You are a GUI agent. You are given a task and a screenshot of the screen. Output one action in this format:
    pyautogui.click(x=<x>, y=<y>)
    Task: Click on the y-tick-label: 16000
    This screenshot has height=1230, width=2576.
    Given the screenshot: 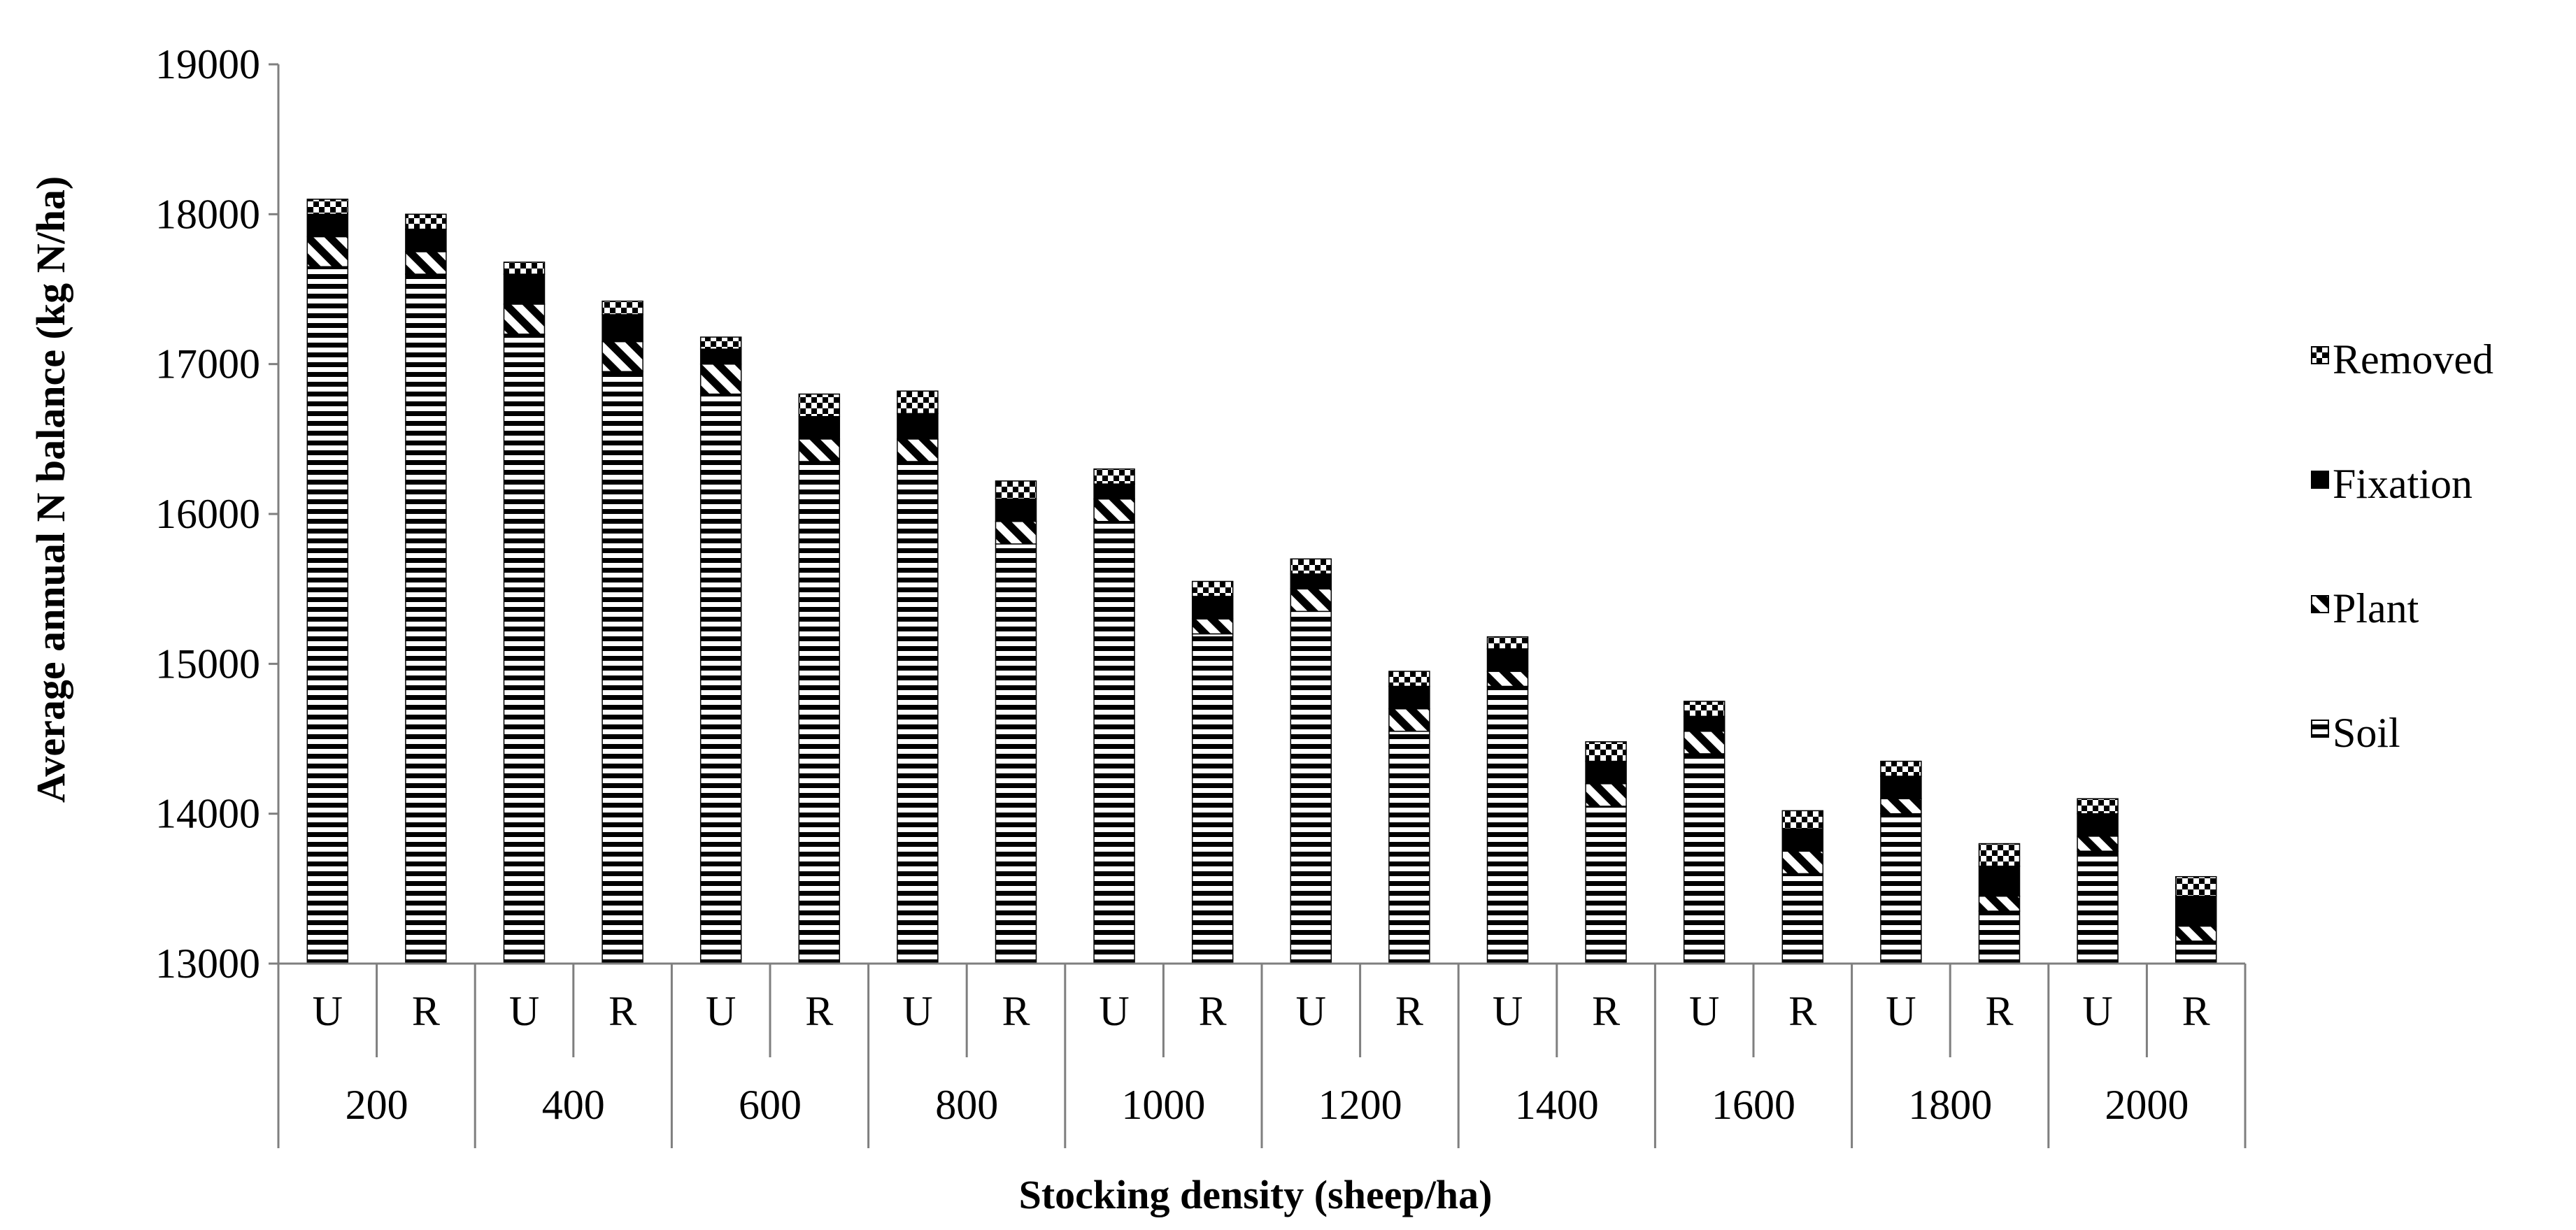 What is the action you would take?
    pyautogui.click(x=207, y=514)
    